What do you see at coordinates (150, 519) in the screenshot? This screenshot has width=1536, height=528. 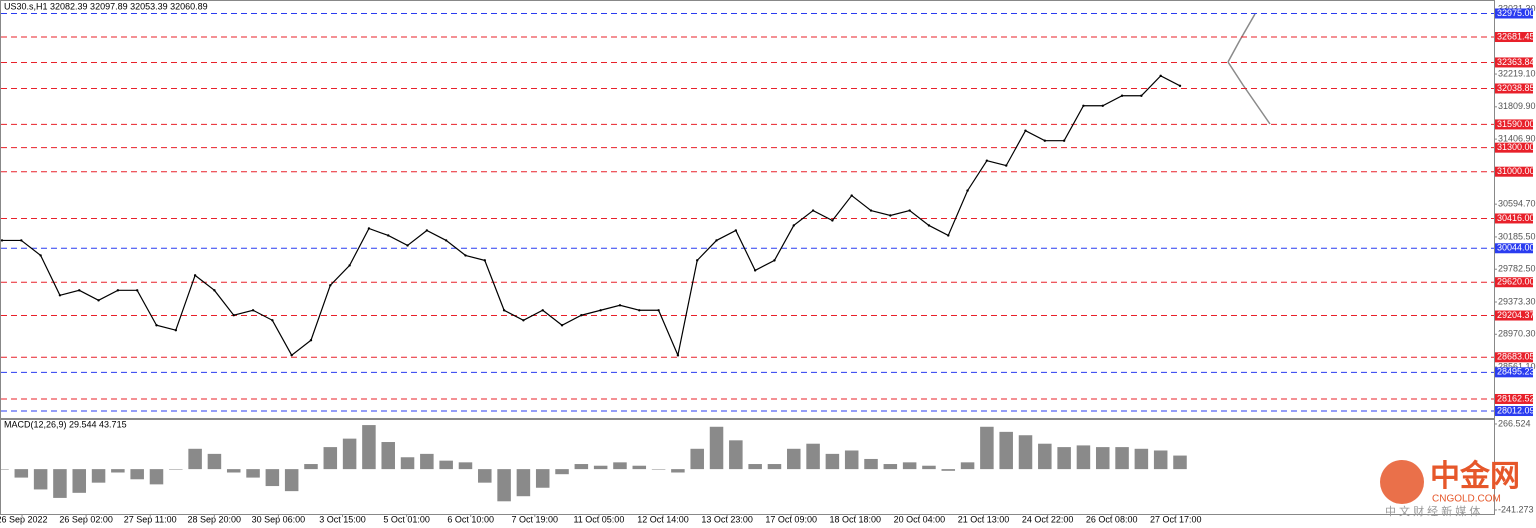 I see `x-tick-label: 27 Sep 11:00` at bounding box center [150, 519].